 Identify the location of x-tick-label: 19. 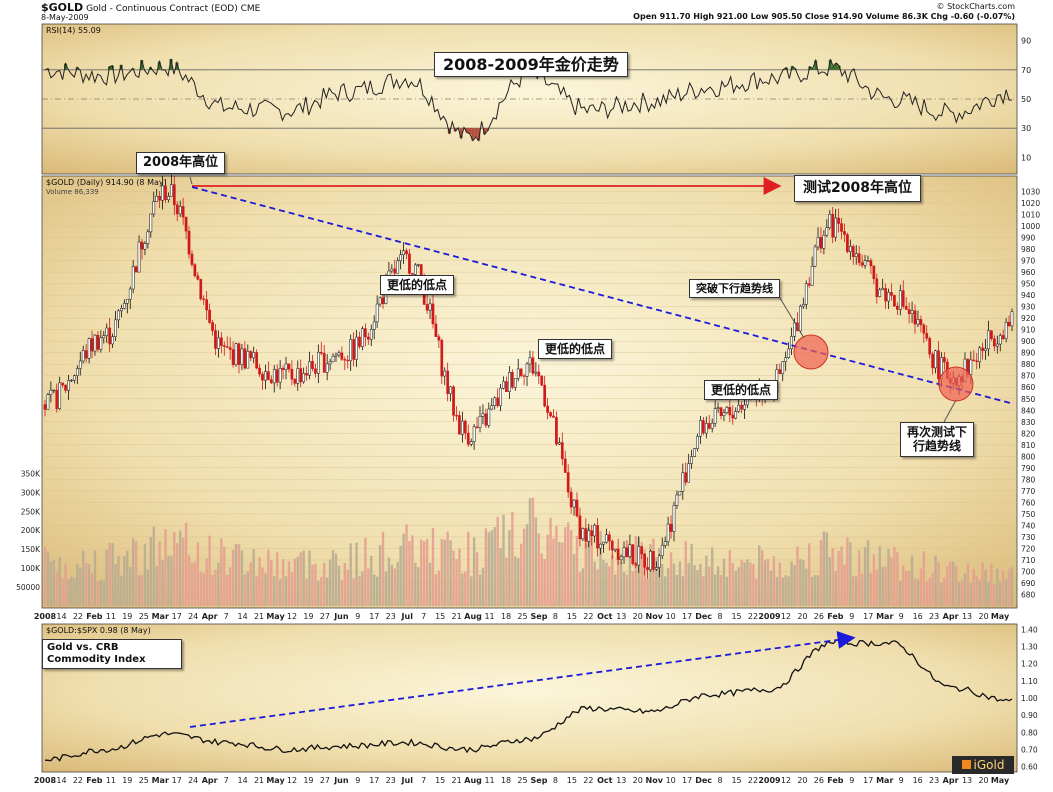
(127, 616).